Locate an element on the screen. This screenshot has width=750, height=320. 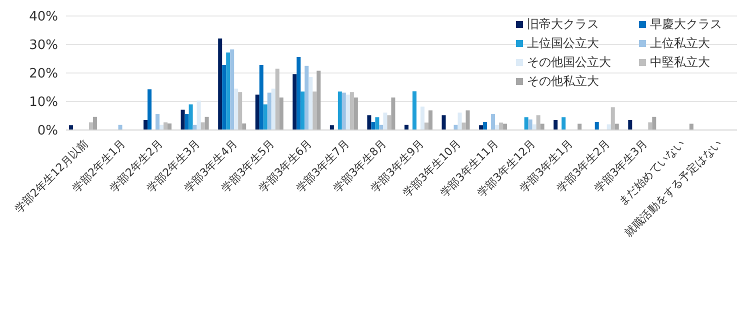
legend-label: 上位国公立大 is located at coordinates (563, 43).